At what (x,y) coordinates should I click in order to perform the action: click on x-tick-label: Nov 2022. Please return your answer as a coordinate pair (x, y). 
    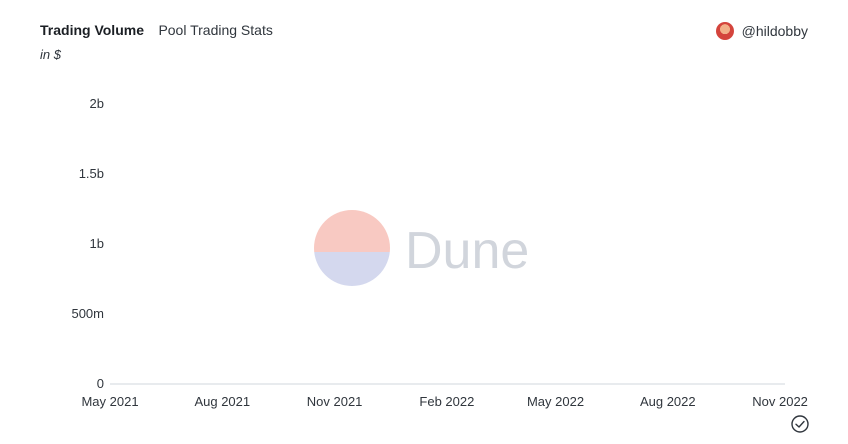
    Looking at the image, I should click on (780, 401).